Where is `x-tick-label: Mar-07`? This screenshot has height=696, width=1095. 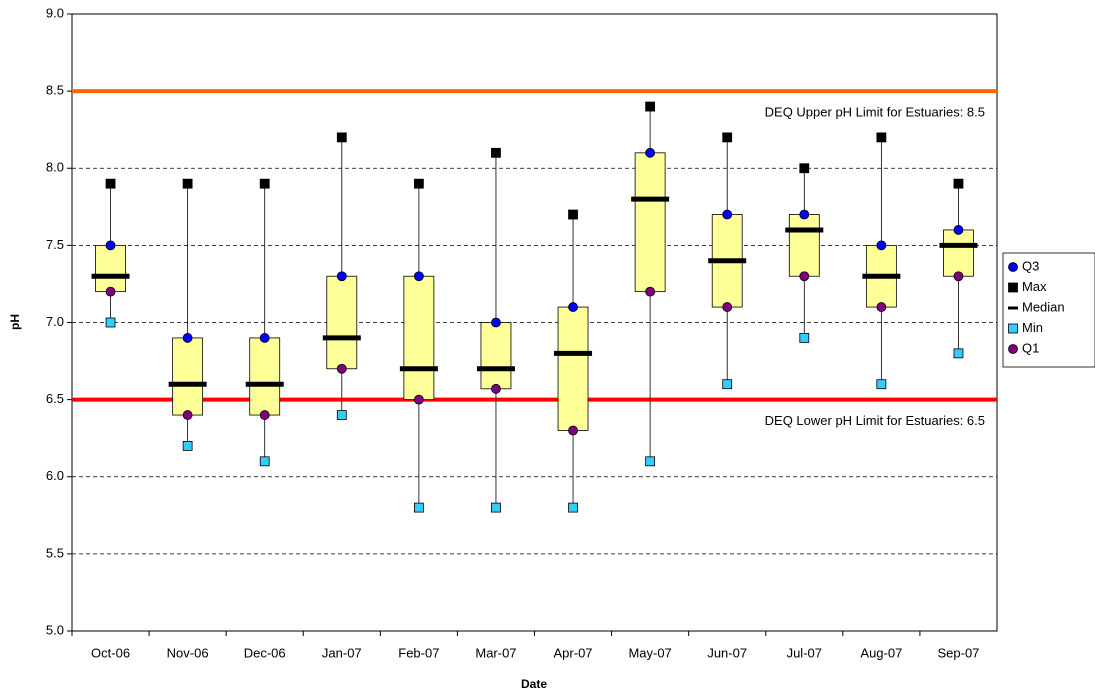
x-tick-label: Mar-07 is located at coordinates (495, 652).